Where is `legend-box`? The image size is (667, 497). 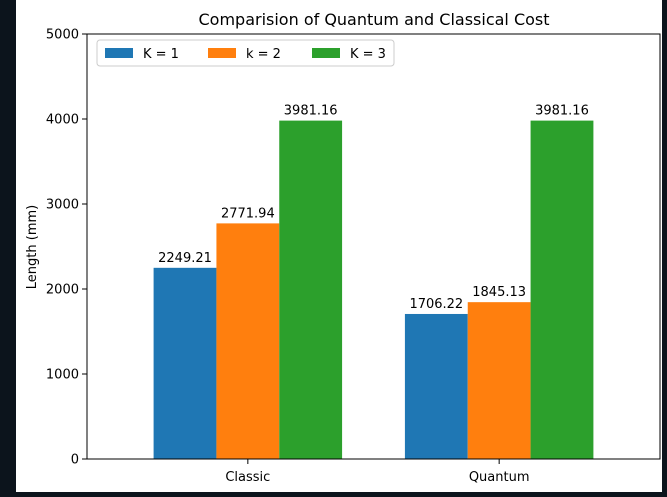 legend-box is located at coordinates (245, 53).